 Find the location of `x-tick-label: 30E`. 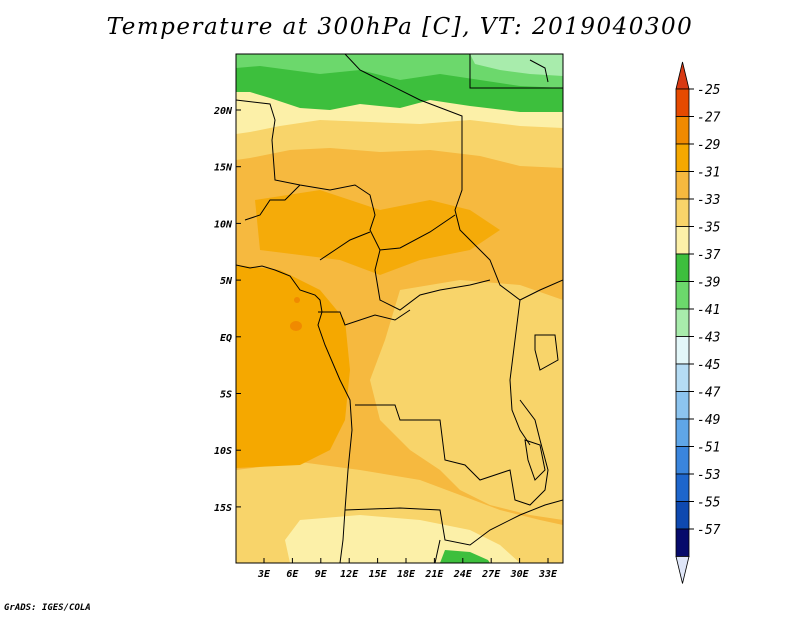

x-tick-label: 30E is located at coordinates (520, 574).